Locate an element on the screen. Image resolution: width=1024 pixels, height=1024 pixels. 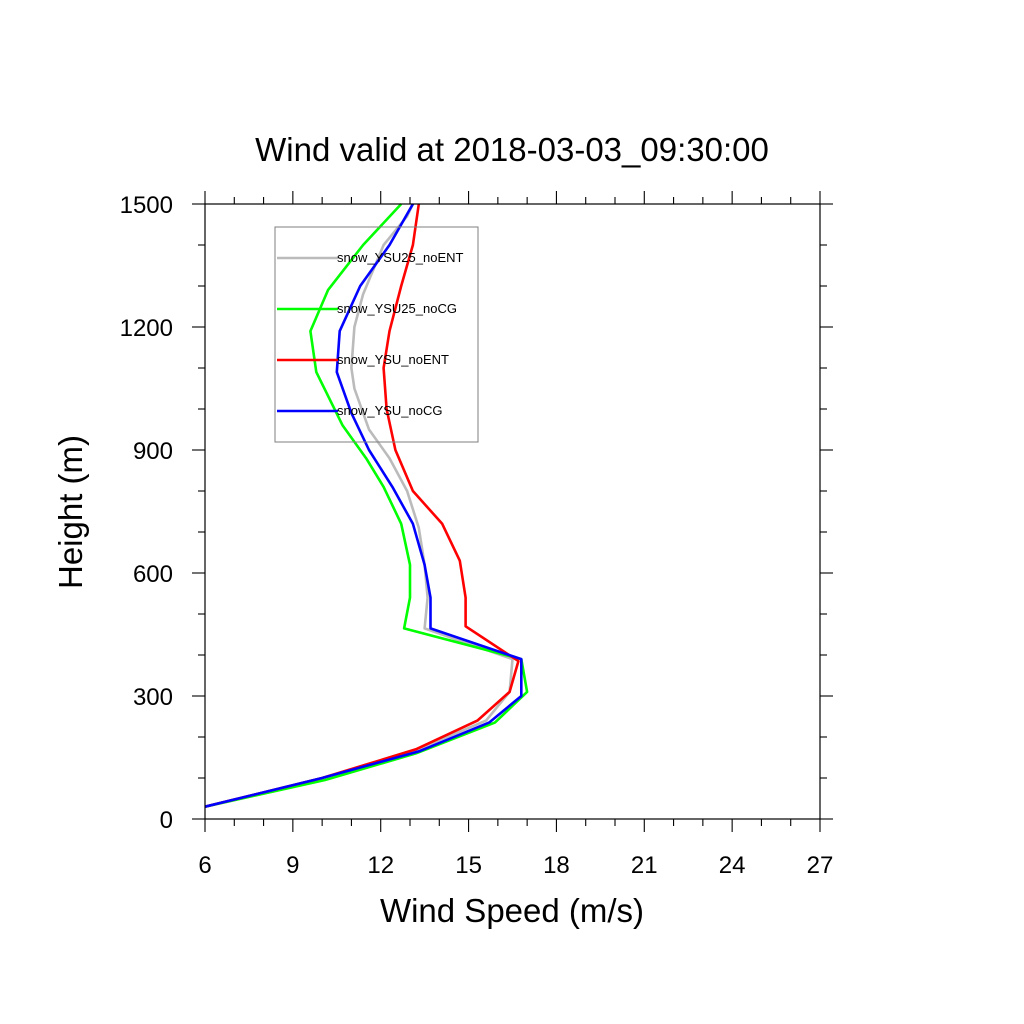
legend-label: snow_YSU_noCG is located at coordinates (390, 410).